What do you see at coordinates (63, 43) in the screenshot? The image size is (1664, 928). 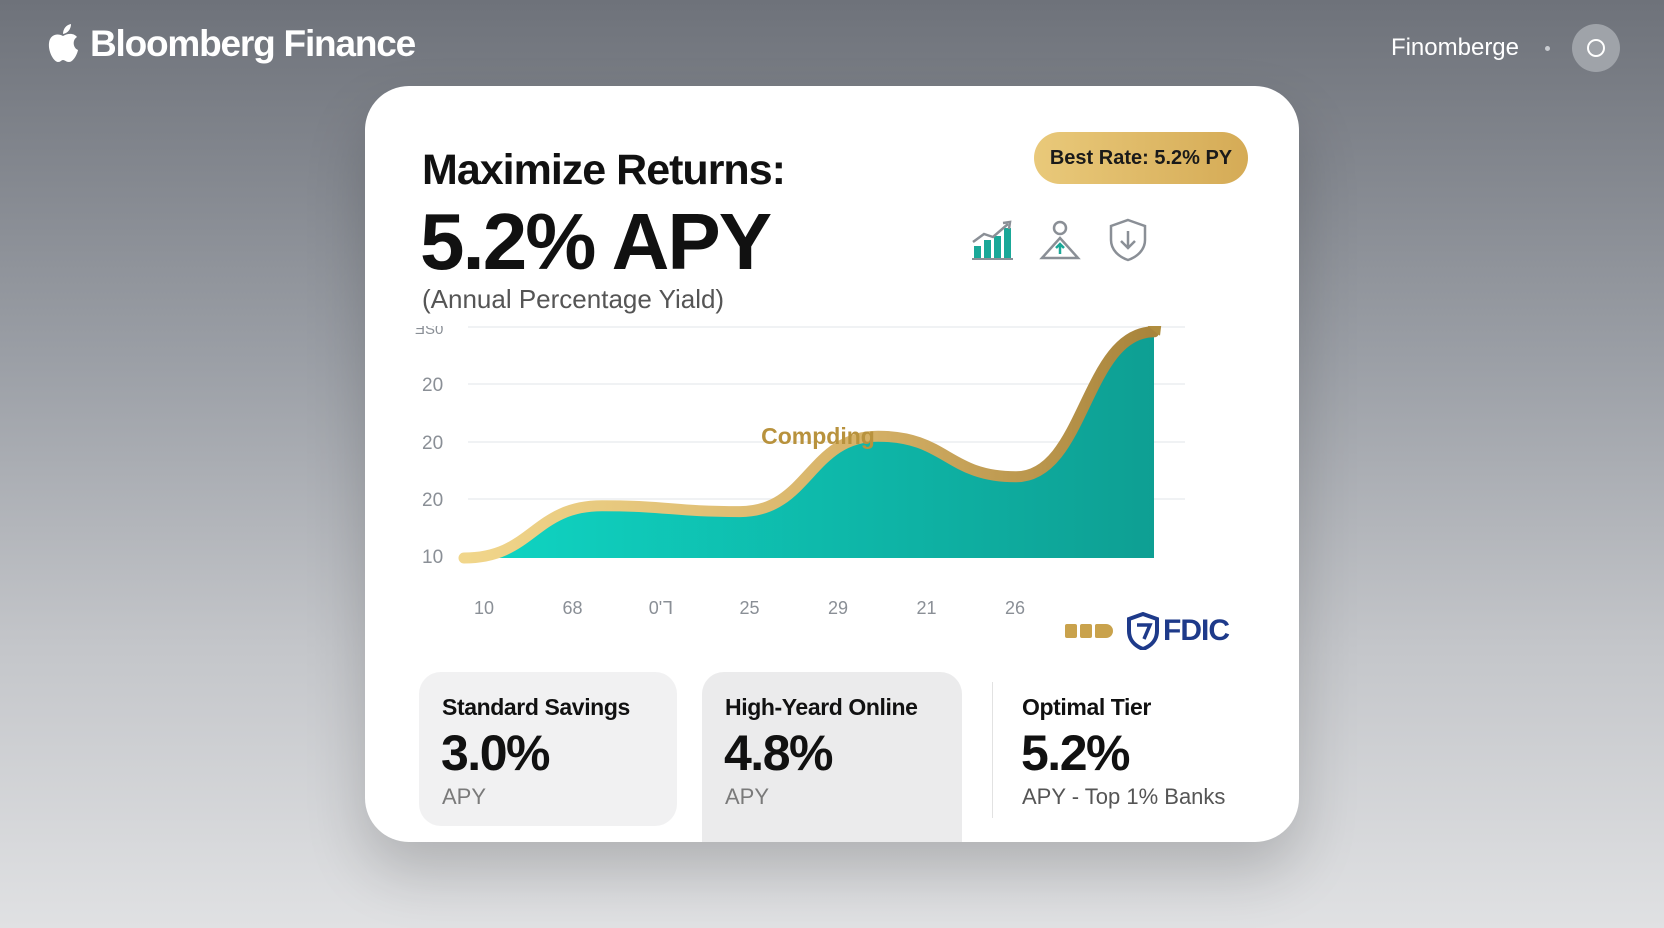 I see `apple-logo-icon` at bounding box center [63, 43].